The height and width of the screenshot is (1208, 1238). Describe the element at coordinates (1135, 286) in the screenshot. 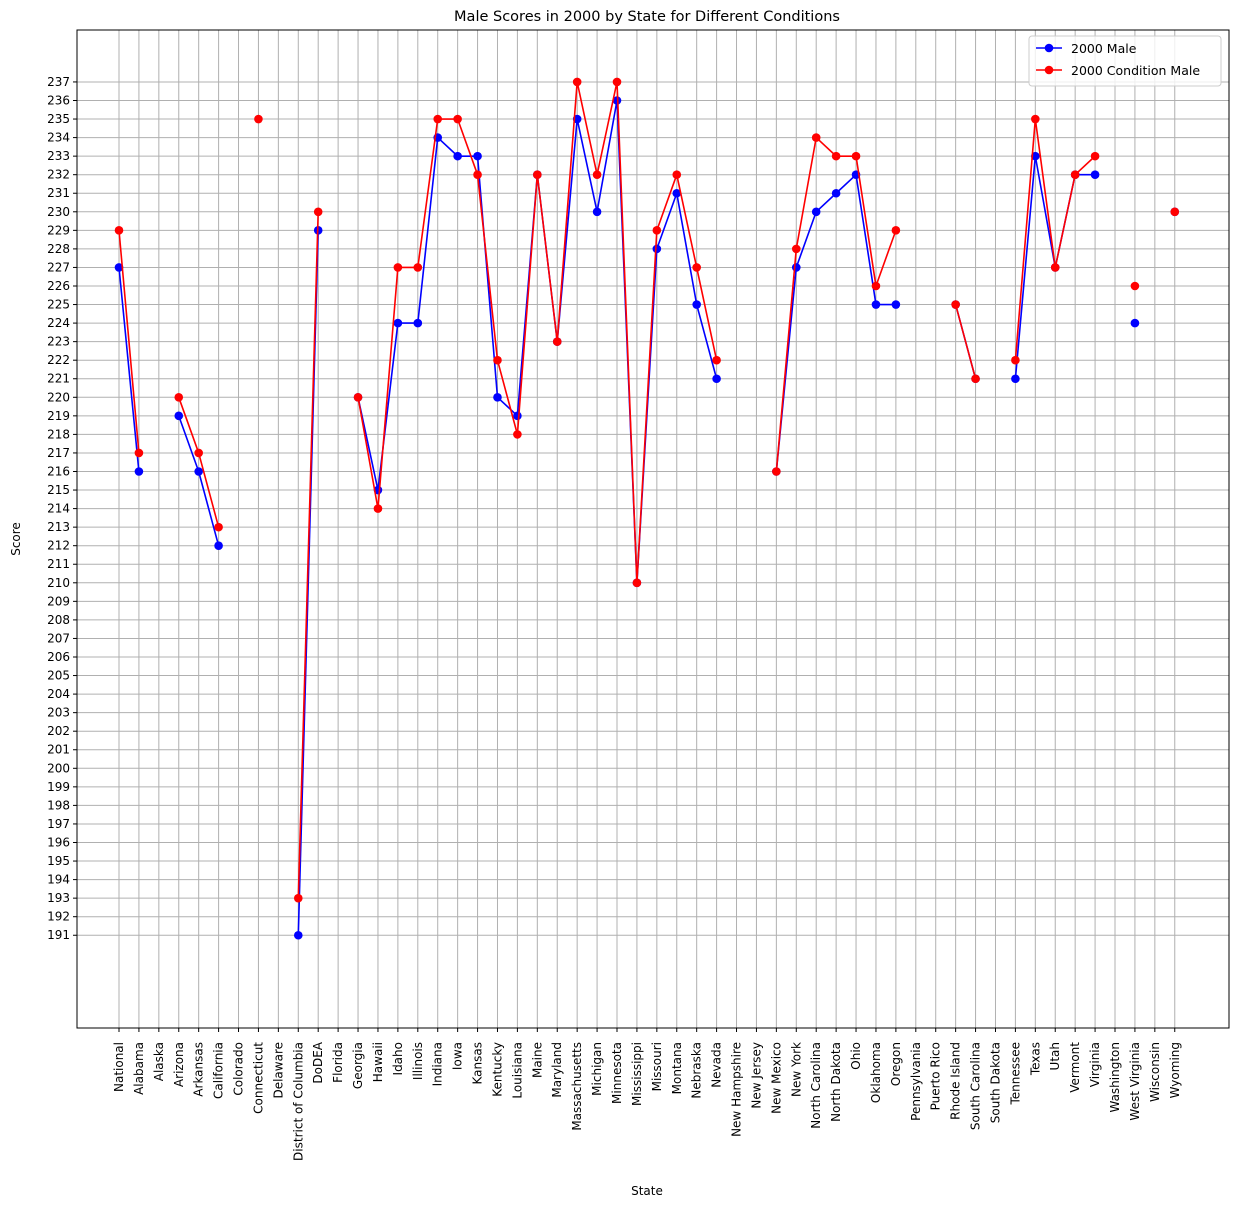

I see `point-2000-condition-male-west-virginia` at that location.